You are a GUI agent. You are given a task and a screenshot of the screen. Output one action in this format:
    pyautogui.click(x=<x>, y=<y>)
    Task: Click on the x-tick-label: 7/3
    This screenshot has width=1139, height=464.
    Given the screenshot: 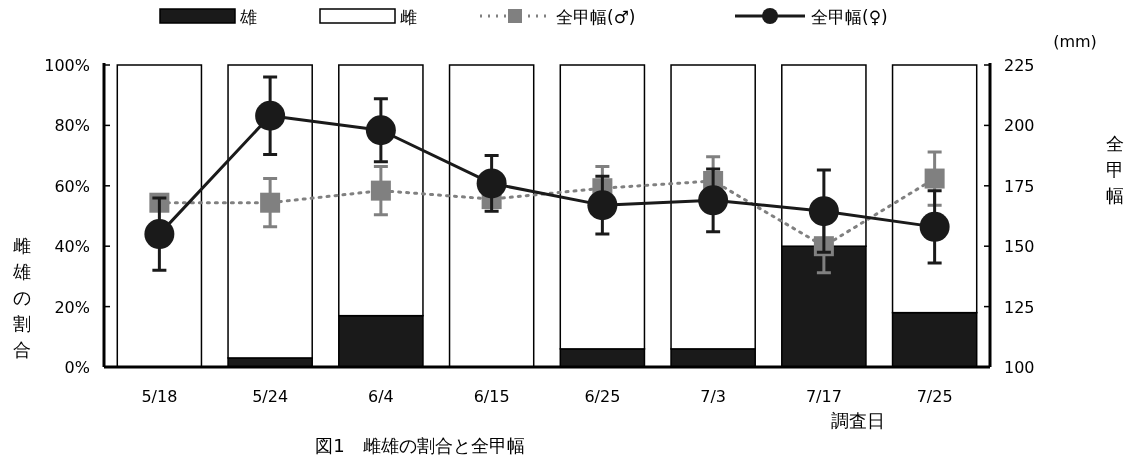 What is the action you would take?
    pyautogui.click(x=713, y=396)
    